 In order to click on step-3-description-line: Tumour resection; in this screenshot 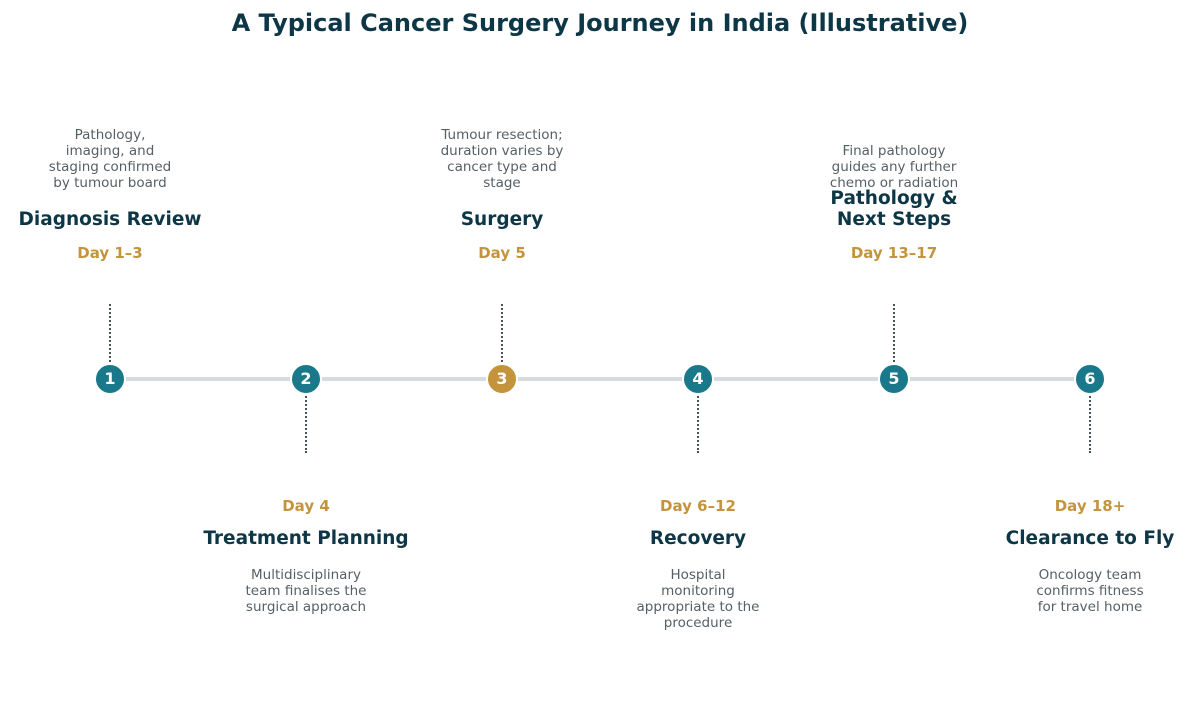, I will do `click(502, 135)`.